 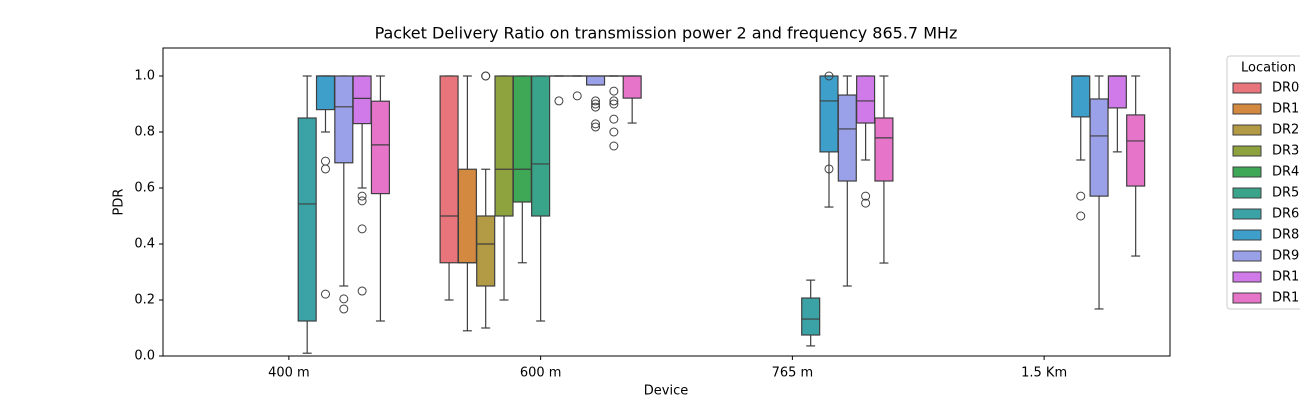 What do you see at coordinates (144, 300) in the screenshot?
I see `y-tick-label: 0.2` at bounding box center [144, 300].